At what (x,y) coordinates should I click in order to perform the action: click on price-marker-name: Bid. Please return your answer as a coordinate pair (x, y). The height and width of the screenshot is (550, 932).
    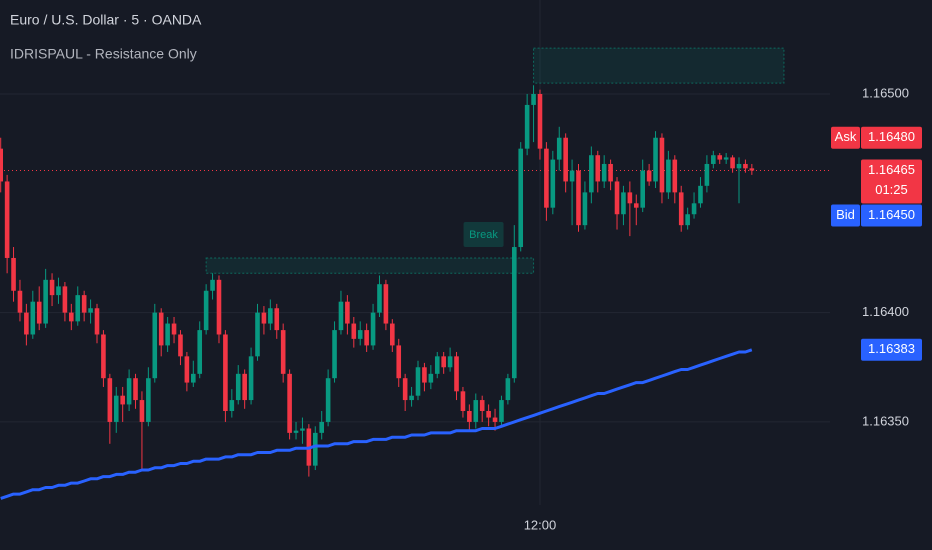
    Looking at the image, I should click on (845, 214).